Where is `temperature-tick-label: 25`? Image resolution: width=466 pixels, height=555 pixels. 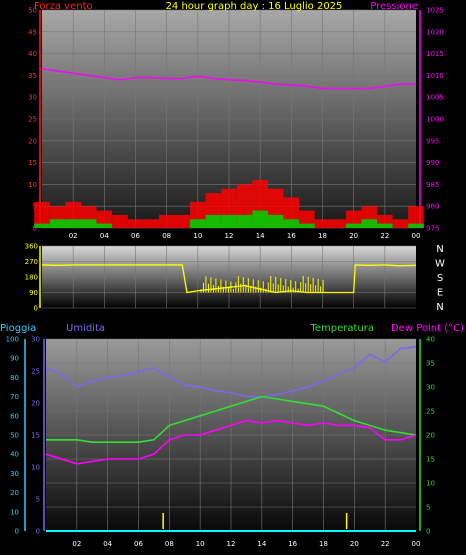
temperature-tick-label: 25 is located at coordinates (430, 412).